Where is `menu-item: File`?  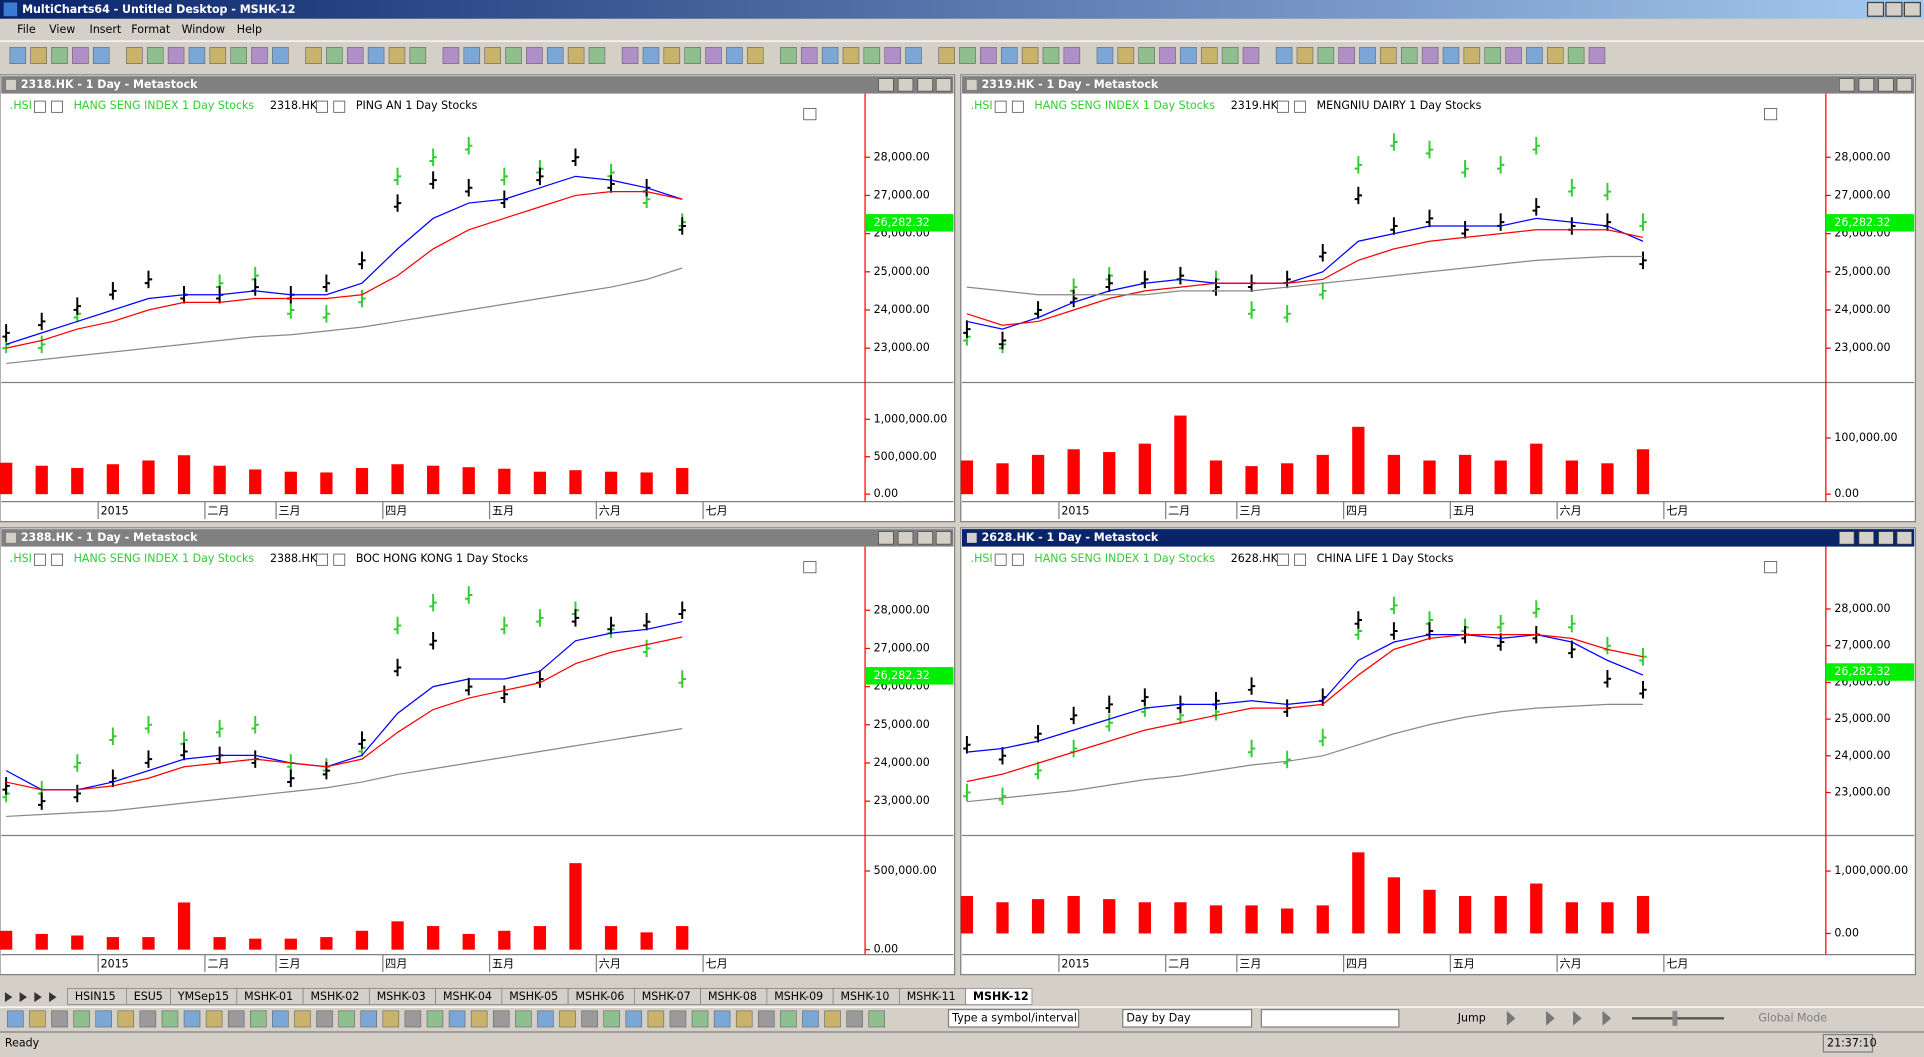 menu-item: File is located at coordinates (26, 29).